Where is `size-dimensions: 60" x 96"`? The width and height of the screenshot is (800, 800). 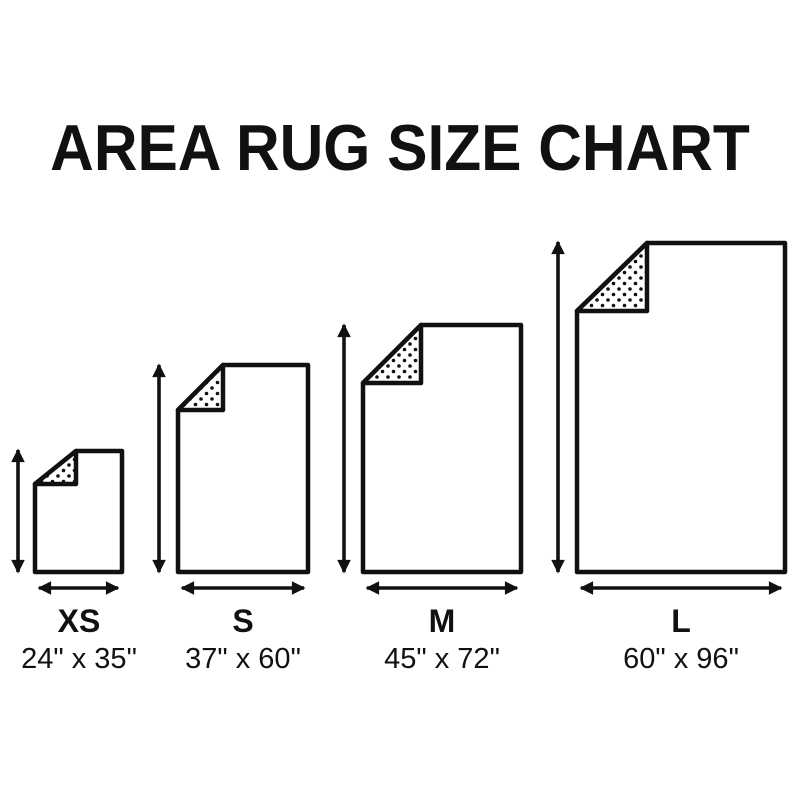
size-dimensions: 60" x 96" is located at coordinates (681, 659).